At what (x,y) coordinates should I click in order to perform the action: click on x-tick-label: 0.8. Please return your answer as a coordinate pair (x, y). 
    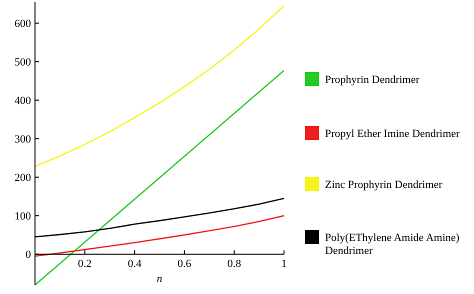
    Looking at the image, I should click on (234, 264).